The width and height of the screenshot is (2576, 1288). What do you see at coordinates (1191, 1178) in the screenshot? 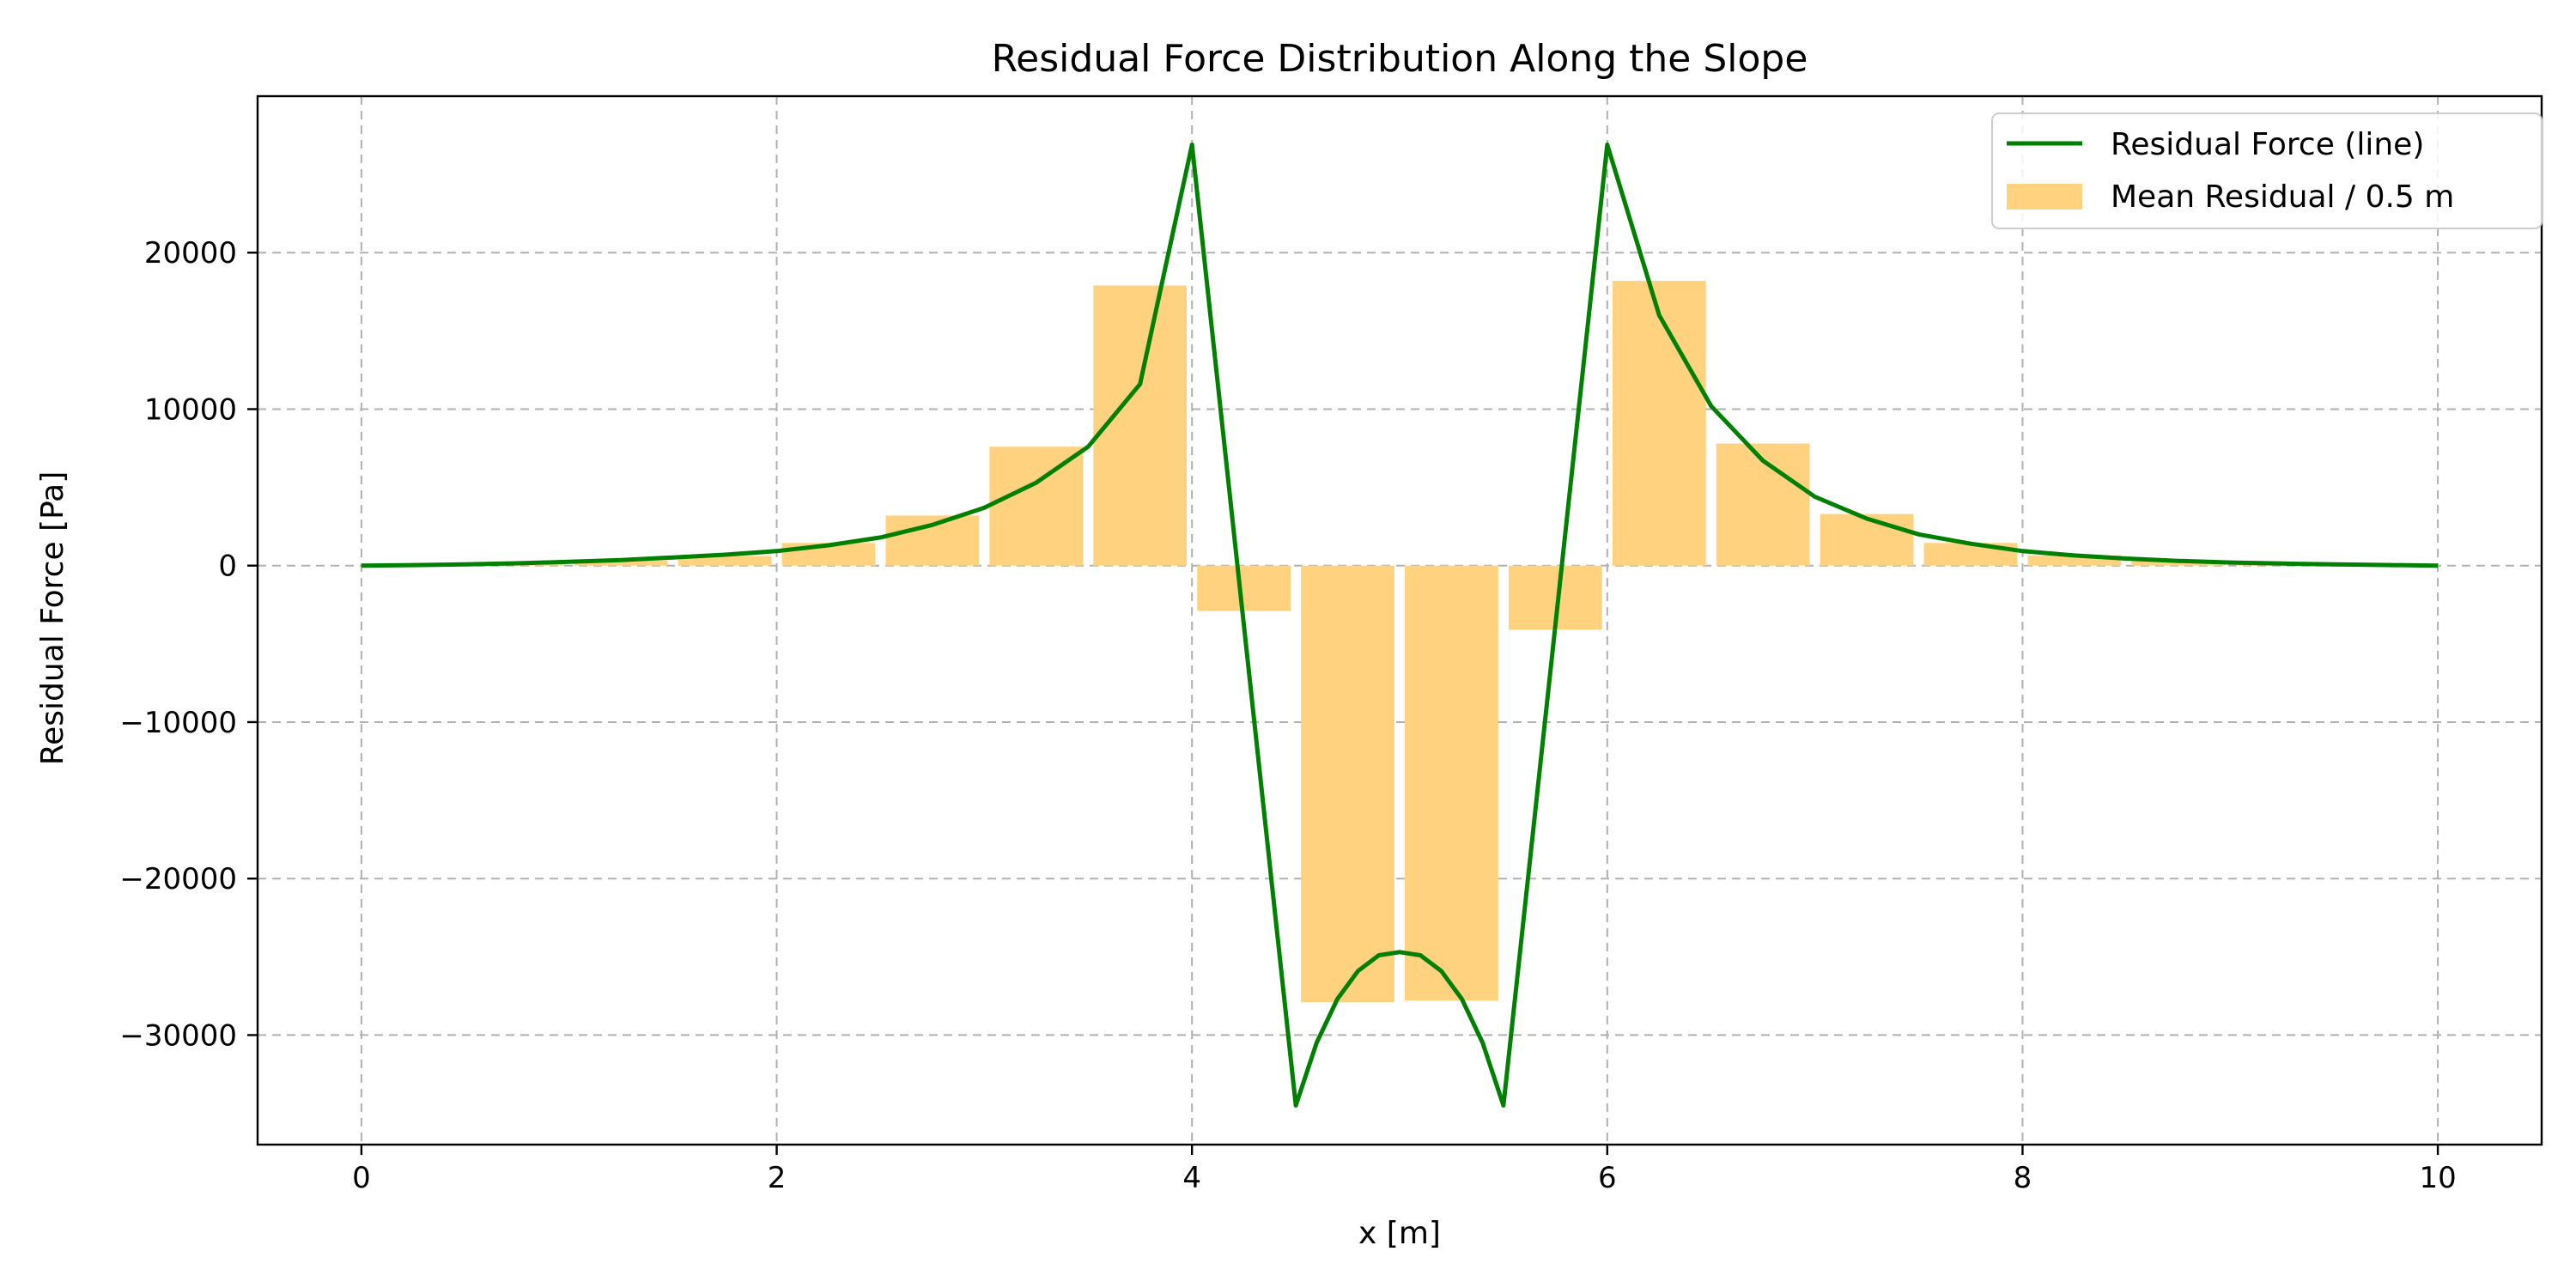
I see `x-tick-label: 4` at bounding box center [1191, 1178].